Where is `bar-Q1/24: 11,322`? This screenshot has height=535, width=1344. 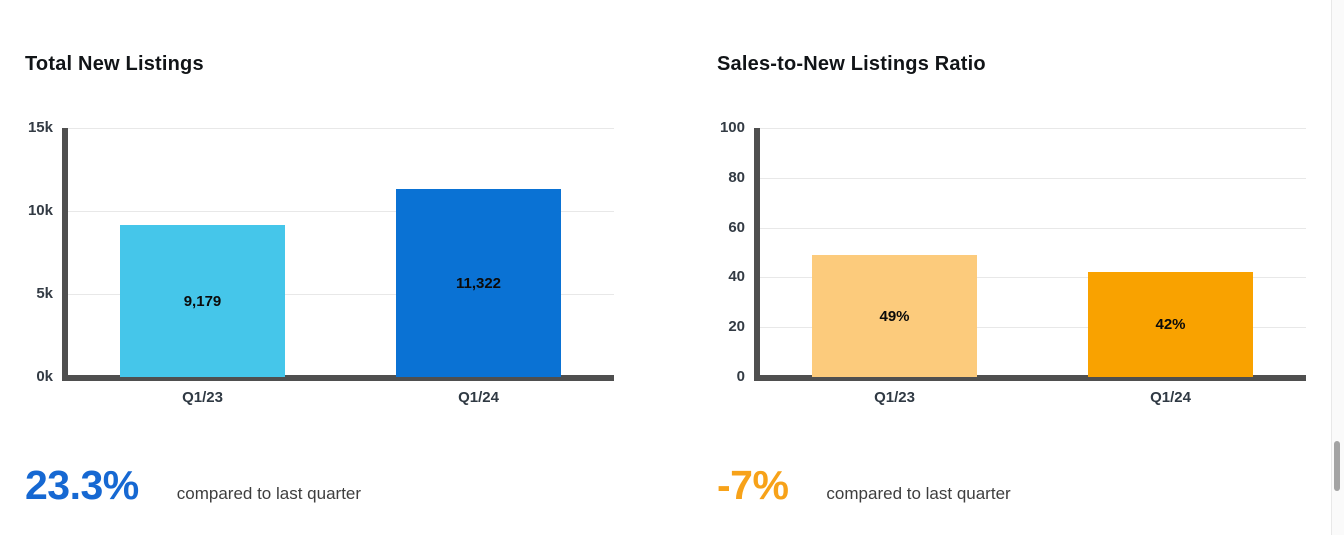 bar-Q1/24: 11,322 is located at coordinates (478, 283).